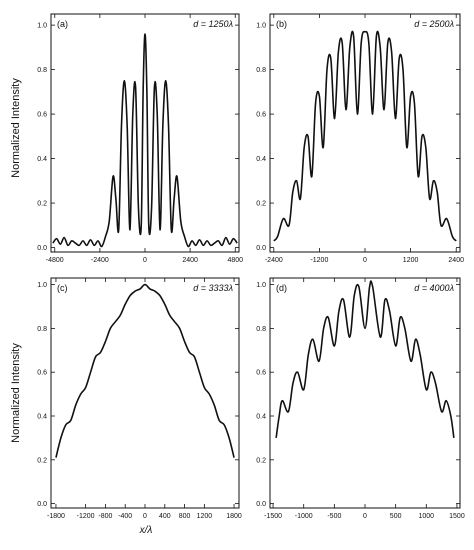 This screenshot has width=474, height=550. I want to click on chart-1-annotation: d = 2500λ, so click(434, 24).